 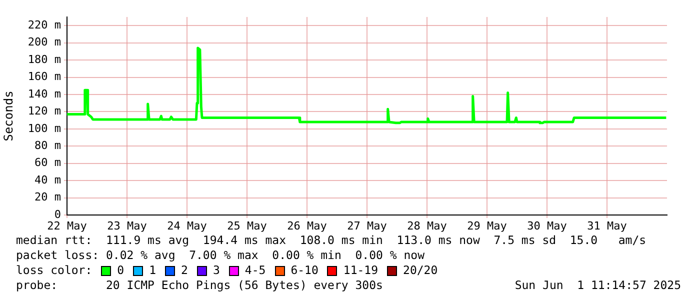 What do you see at coordinates (304, 270) in the screenshot?
I see `legend-label: 6-10` at bounding box center [304, 270].